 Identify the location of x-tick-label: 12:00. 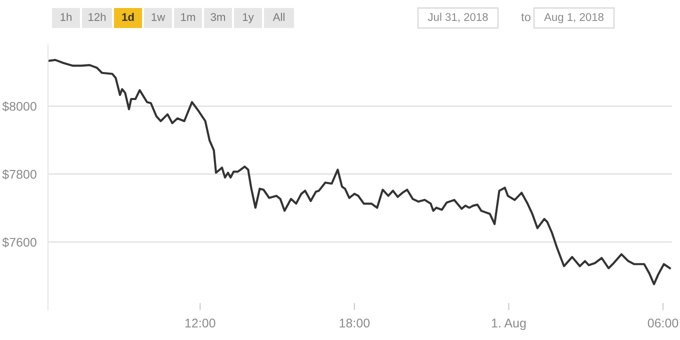
(200, 323).